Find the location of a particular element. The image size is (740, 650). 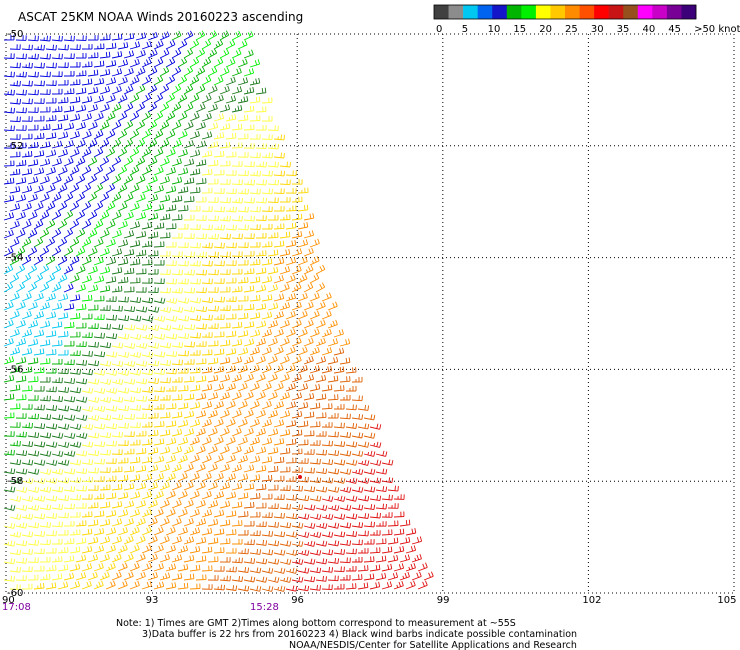

legend-label: 45 is located at coordinates (674, 29).